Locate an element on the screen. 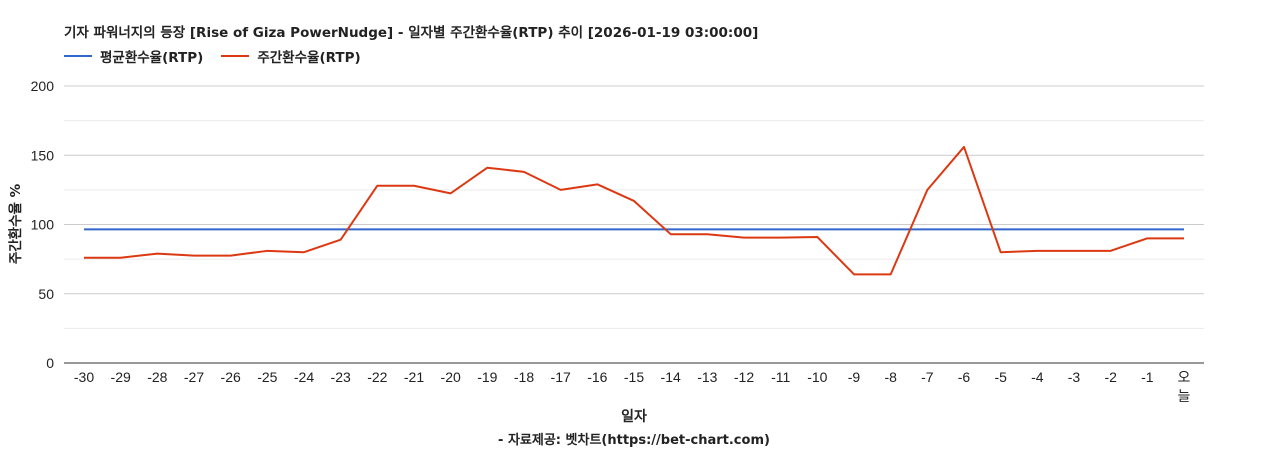 Image resolution: width=1268 pixels, height=450 pixels. y-tick-label: 0 is located at coordinates (50, 363).